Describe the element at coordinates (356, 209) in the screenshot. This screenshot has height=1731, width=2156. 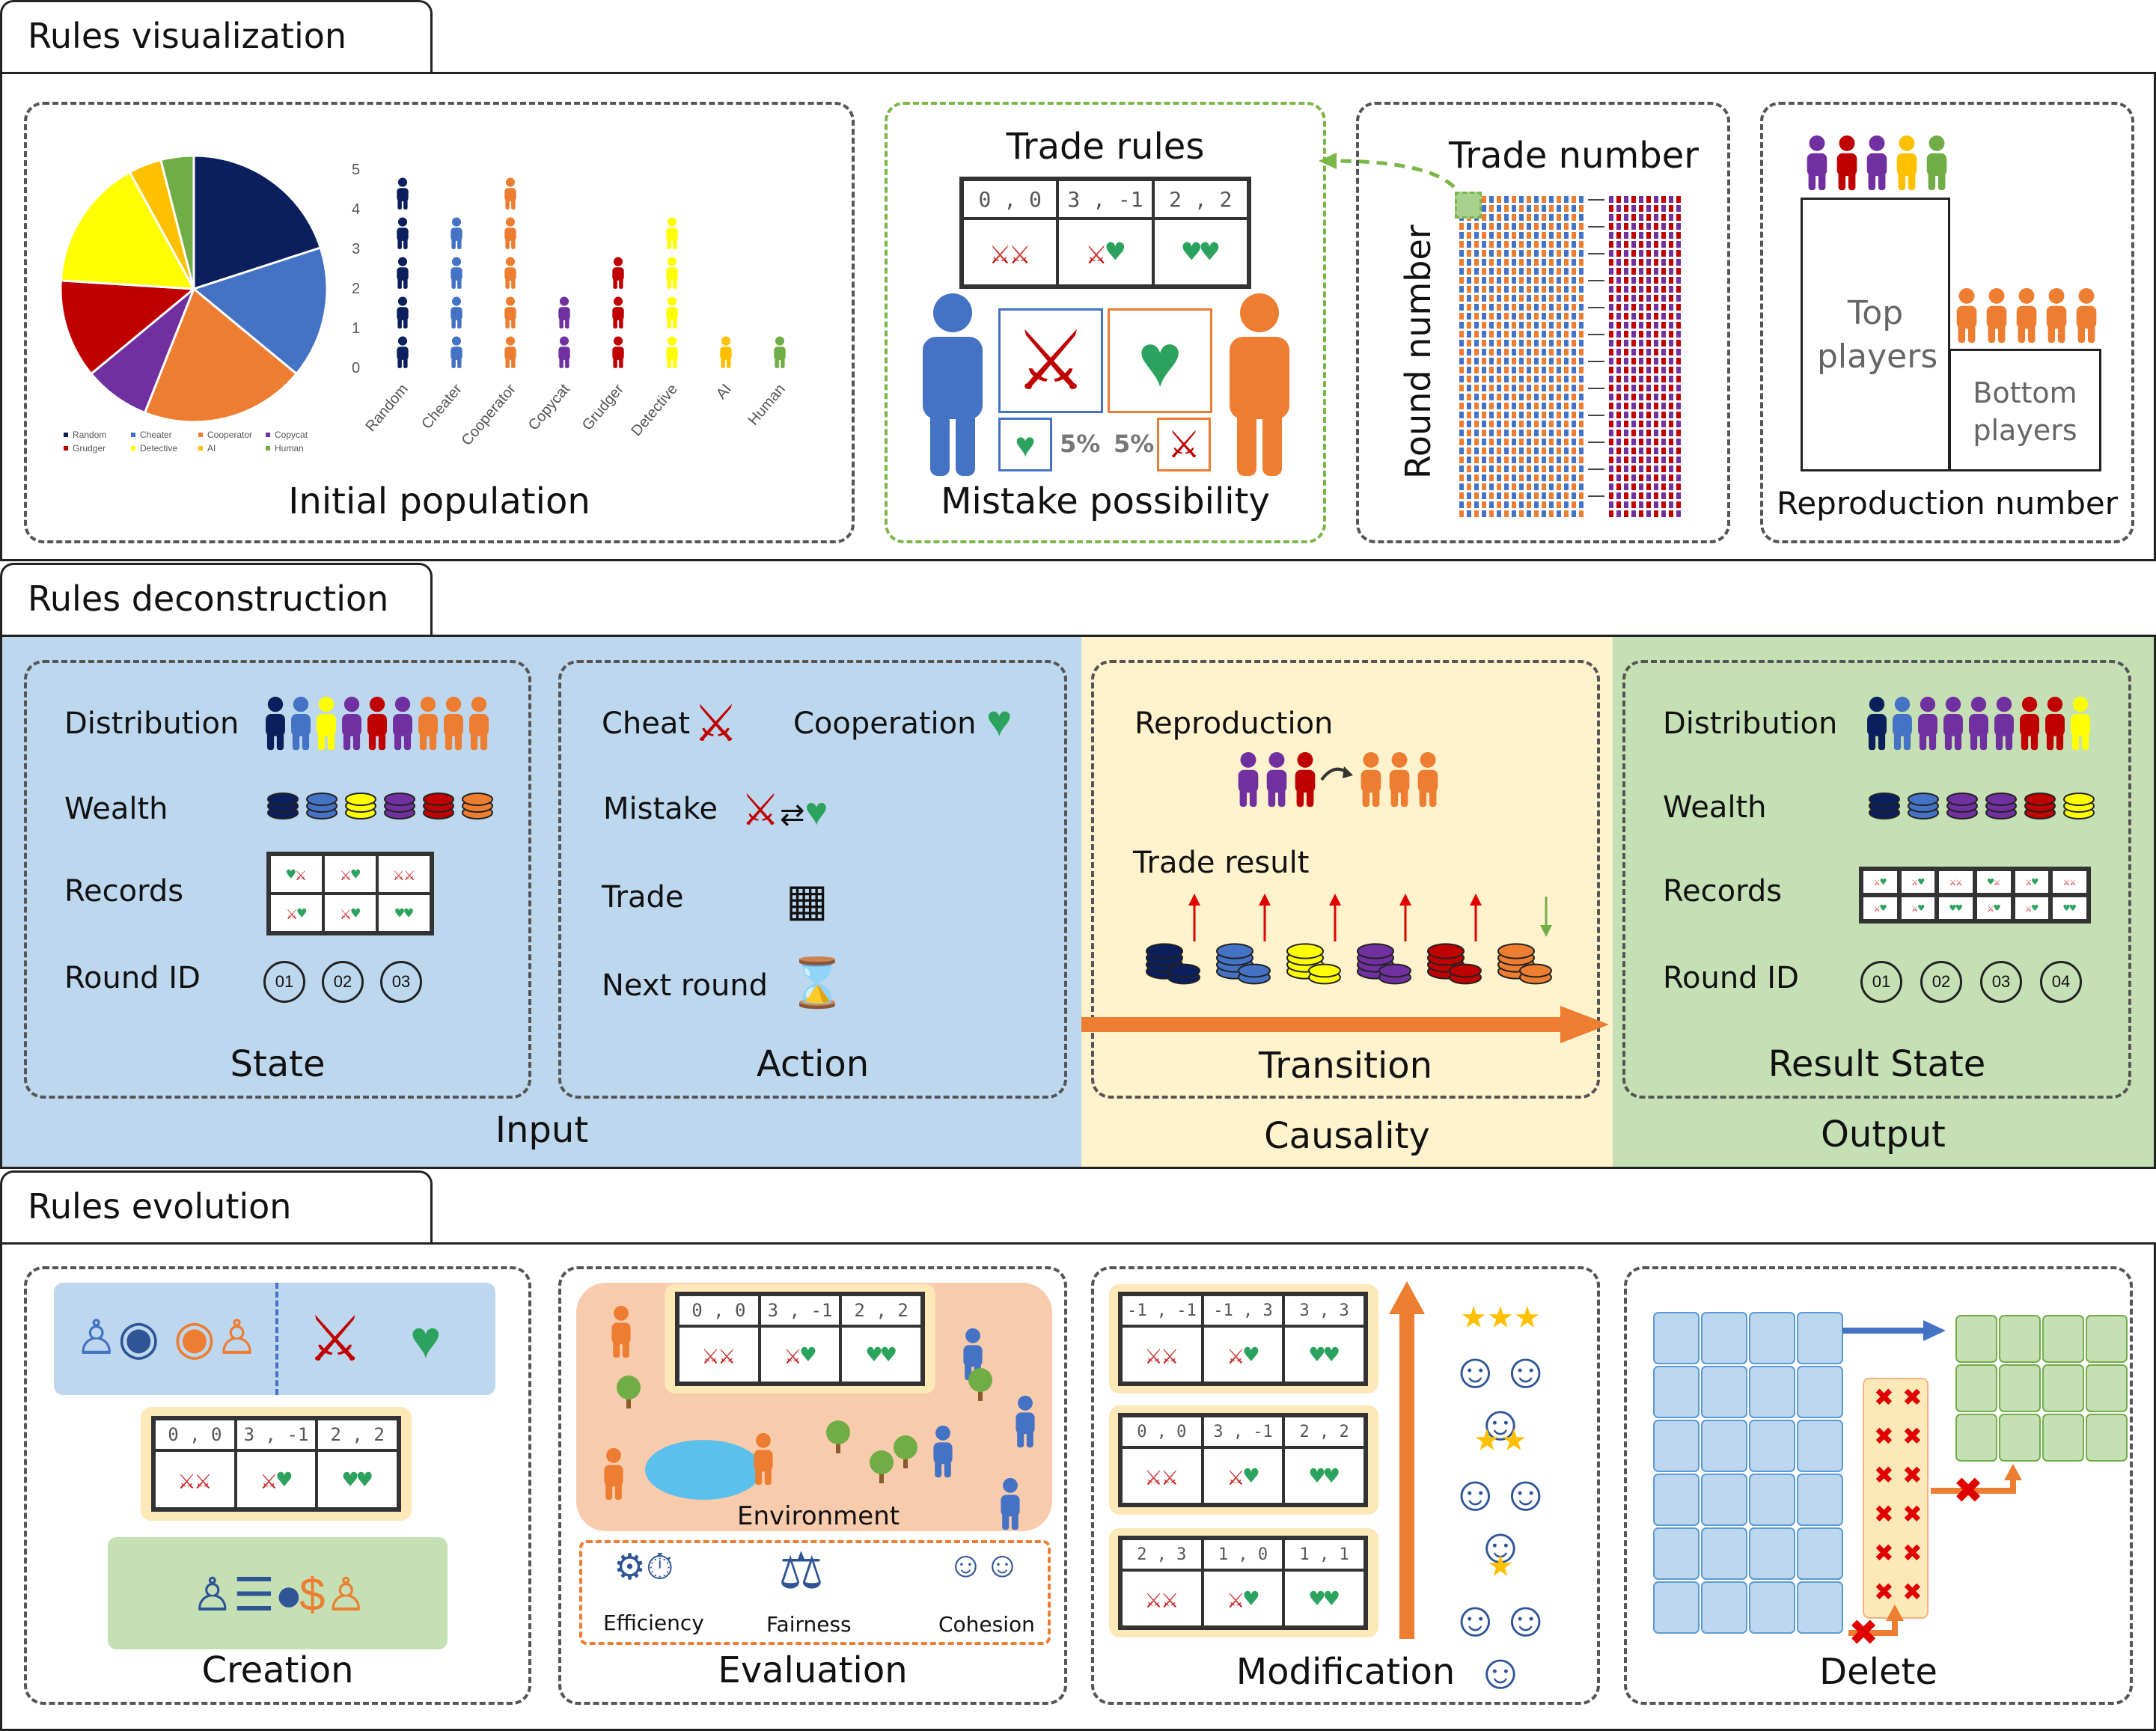
I see `y-tick-label: 4` at that location.